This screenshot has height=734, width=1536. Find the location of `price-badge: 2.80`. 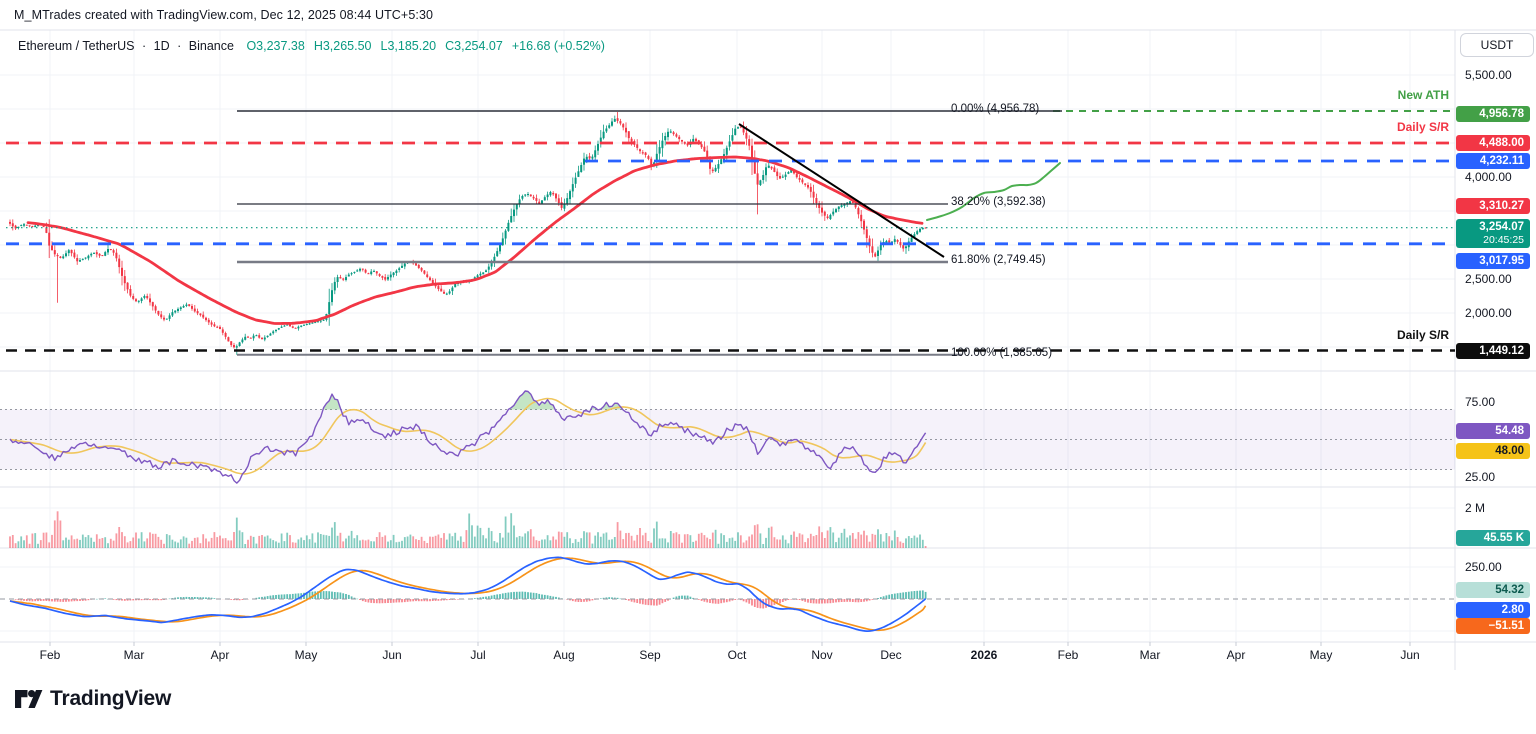

price-badge: 2.80 is located at coordinates (1493, 610).